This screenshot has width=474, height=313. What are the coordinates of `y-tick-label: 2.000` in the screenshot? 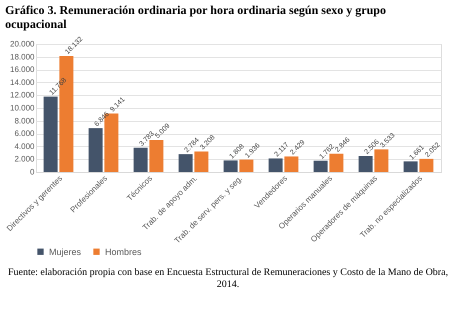 It's located at (25, 159).